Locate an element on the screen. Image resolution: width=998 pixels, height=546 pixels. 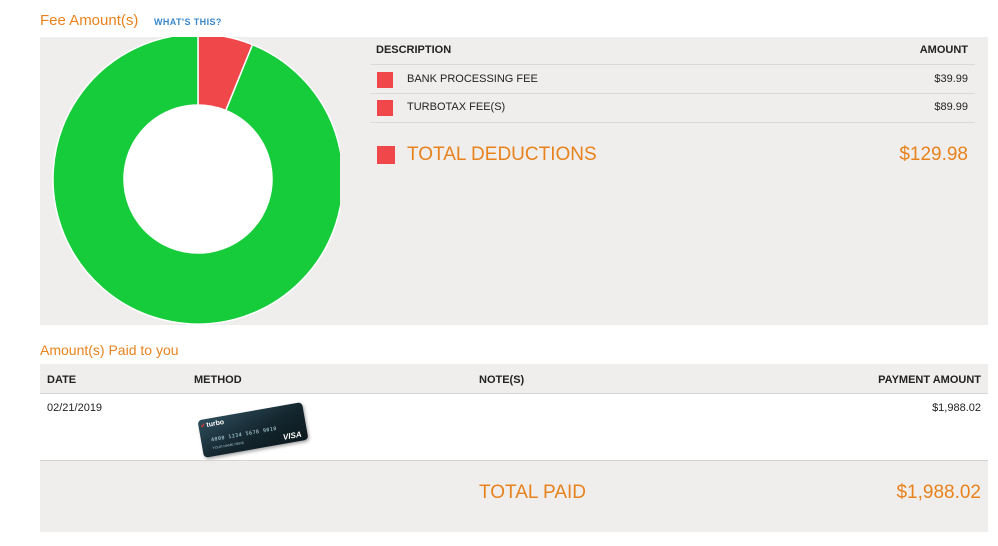
card-number: 4000 1234 5678 9010 is located at coordinates (244, 434).